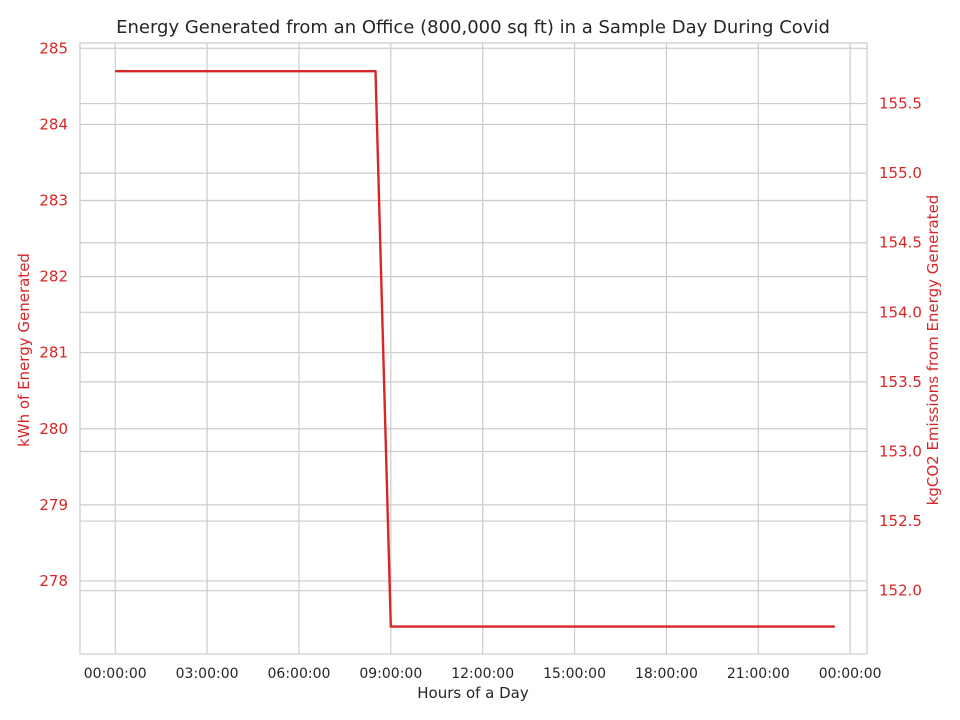  What do you see at coordinates (390, 674) in the screenshot?
I see `x-tick-label: 09:00:00` at bounding box center [390, 674].